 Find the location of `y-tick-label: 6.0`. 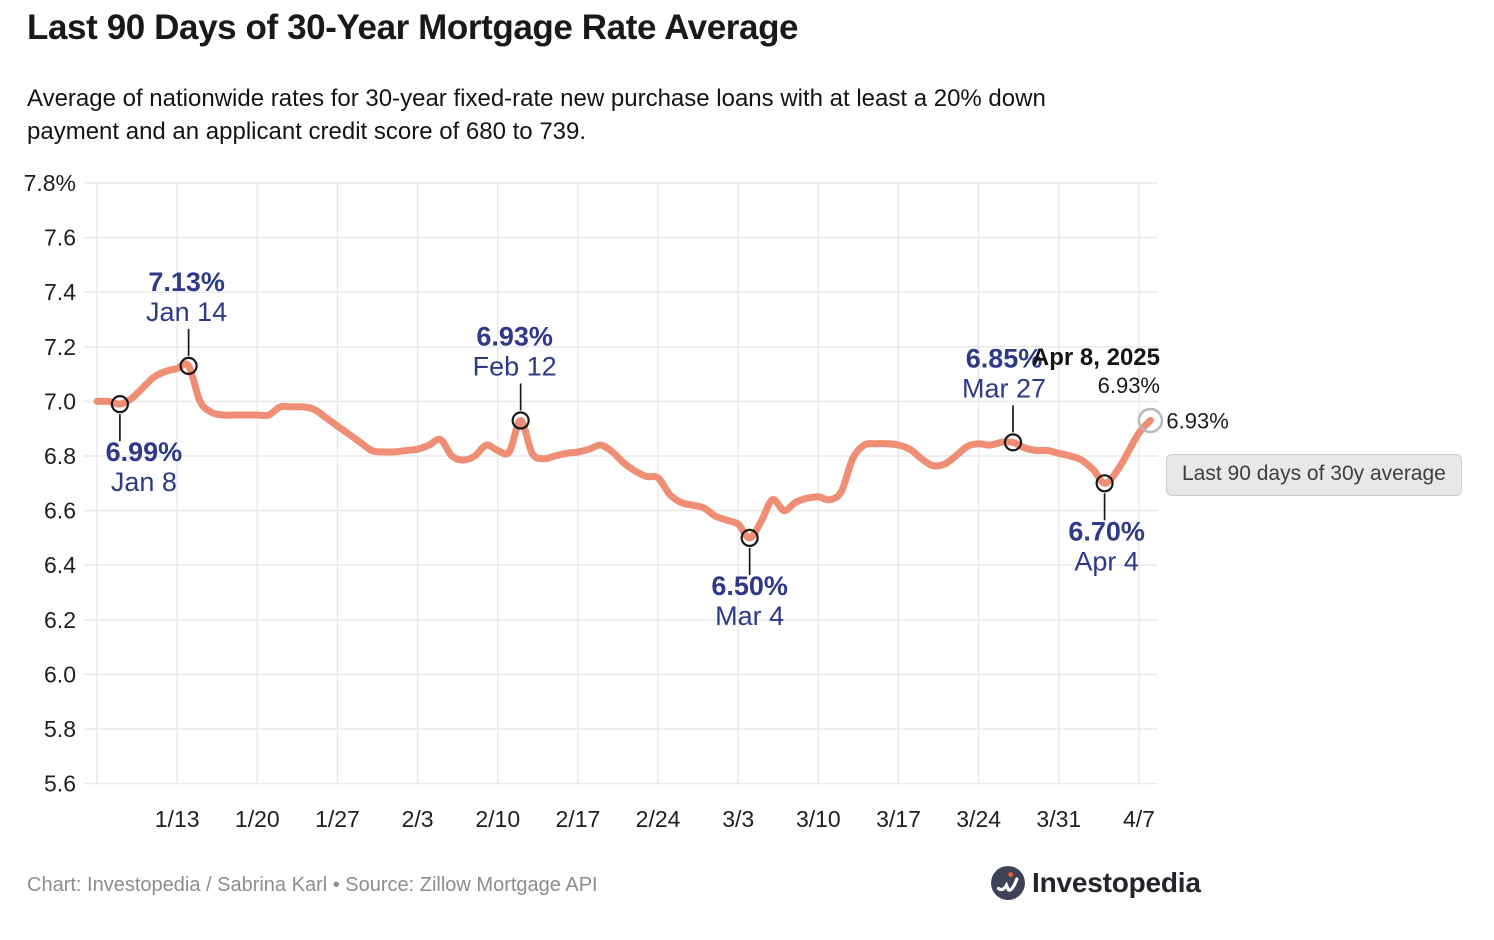

y-tick-label: 6.0 is located at coordinates (60, 674).